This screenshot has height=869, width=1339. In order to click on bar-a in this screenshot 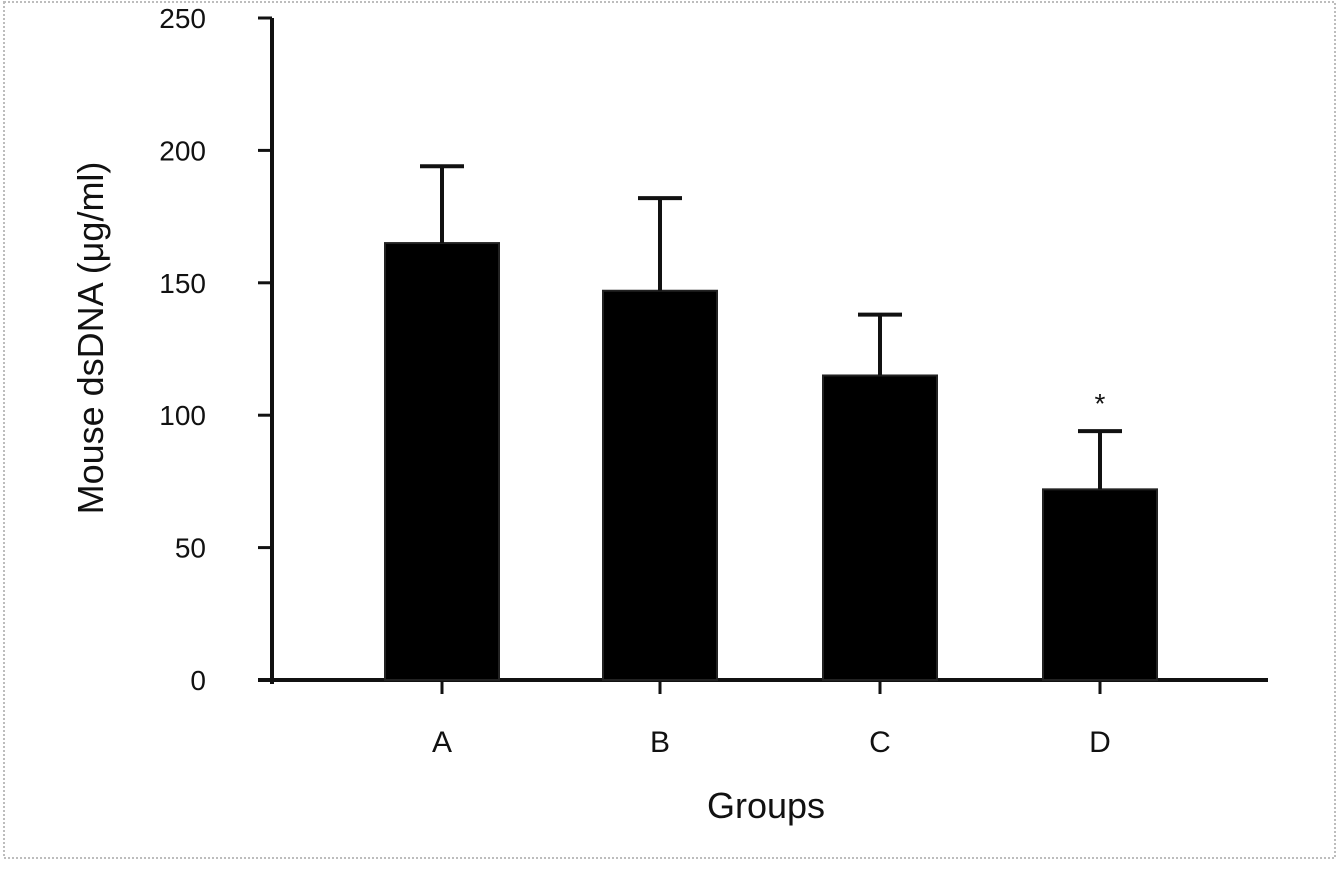, I will do `click(442, 461)`.